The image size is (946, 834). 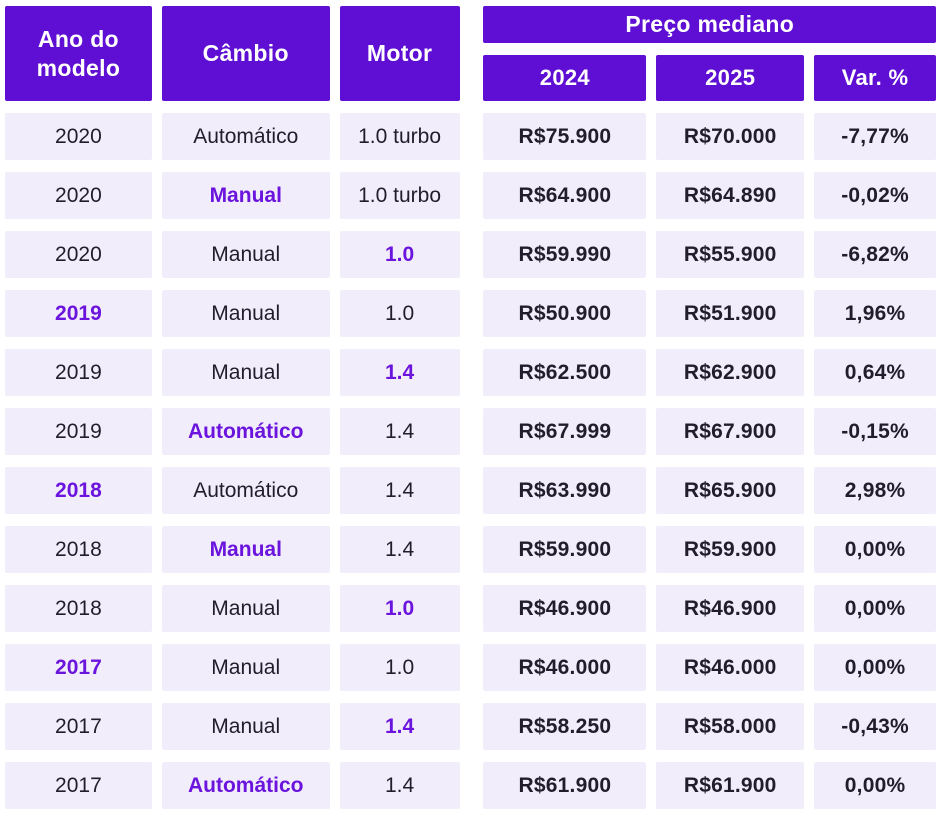 What do you see at coordinates (730, 254) in the screenshot?
I see `cell-preco-2025: R$55.900` at bounding box center [730, 254].